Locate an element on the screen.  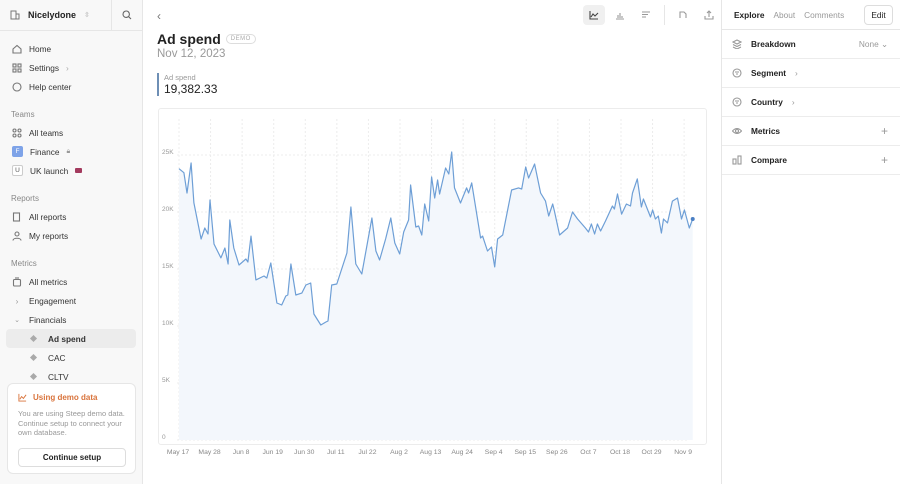
nav-team-uk-launch: U UK launch is located at coordinates (71, 170).